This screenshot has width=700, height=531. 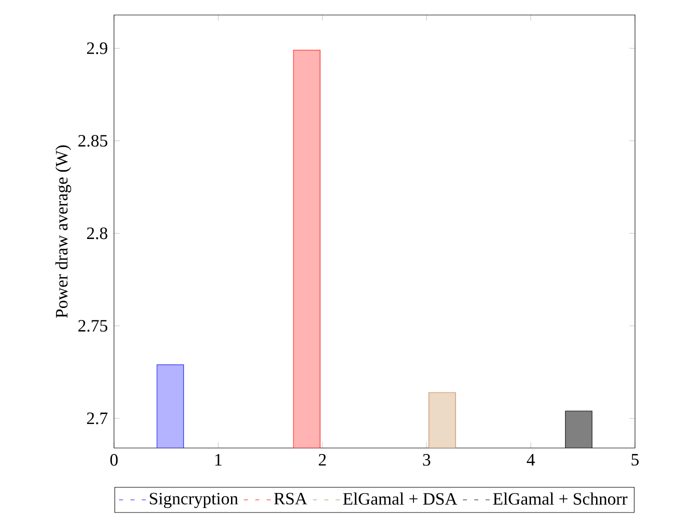 I want to click on x-tick-label: 1, so click(x=218, y=460).